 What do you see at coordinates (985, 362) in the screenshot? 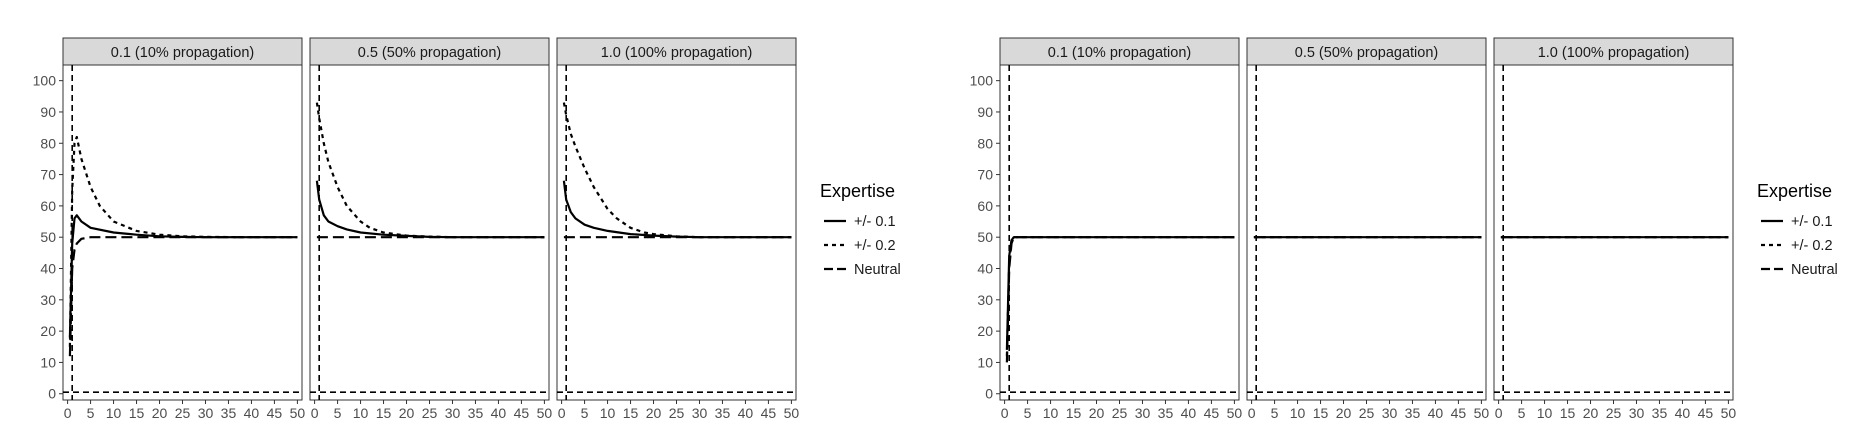
I see `y-tick-label: 10` at bounding box center [985, 362].